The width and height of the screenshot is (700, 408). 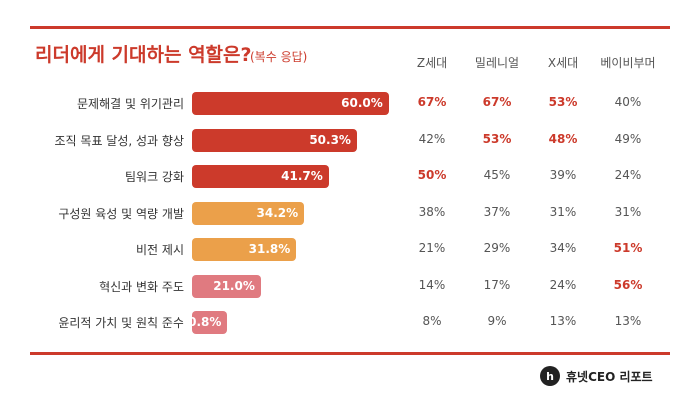 What do you see at coordinates (160, 250) in the screenshot?
I see `category-label: 비전 제시` at bounding box center [160, 250].